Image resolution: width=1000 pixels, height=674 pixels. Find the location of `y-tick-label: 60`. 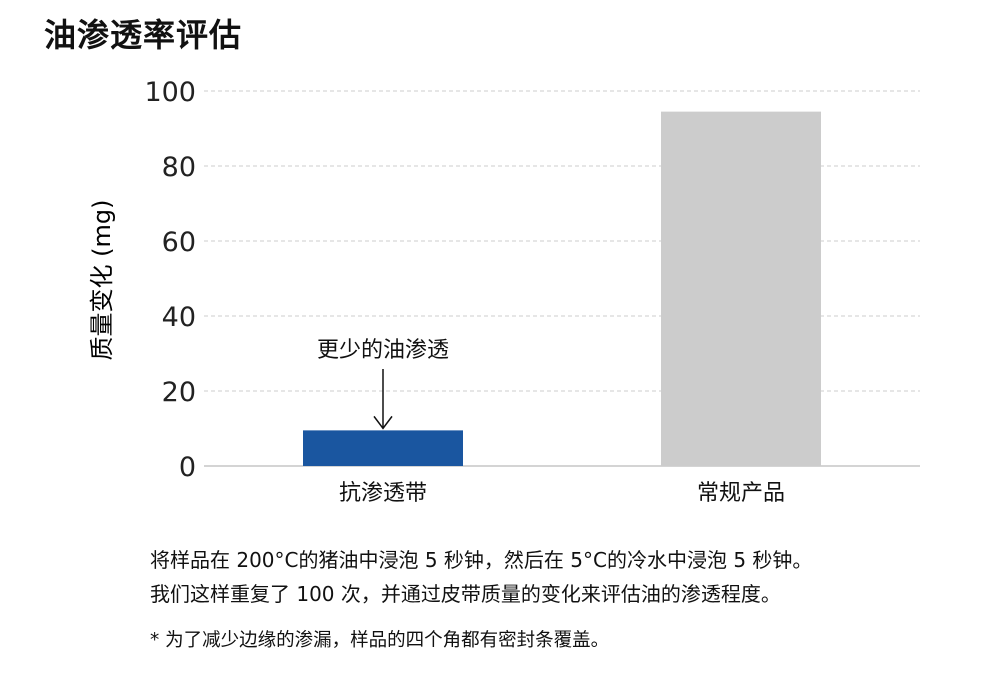

y-tick-label: 60 is located at coordinates (179, 242).